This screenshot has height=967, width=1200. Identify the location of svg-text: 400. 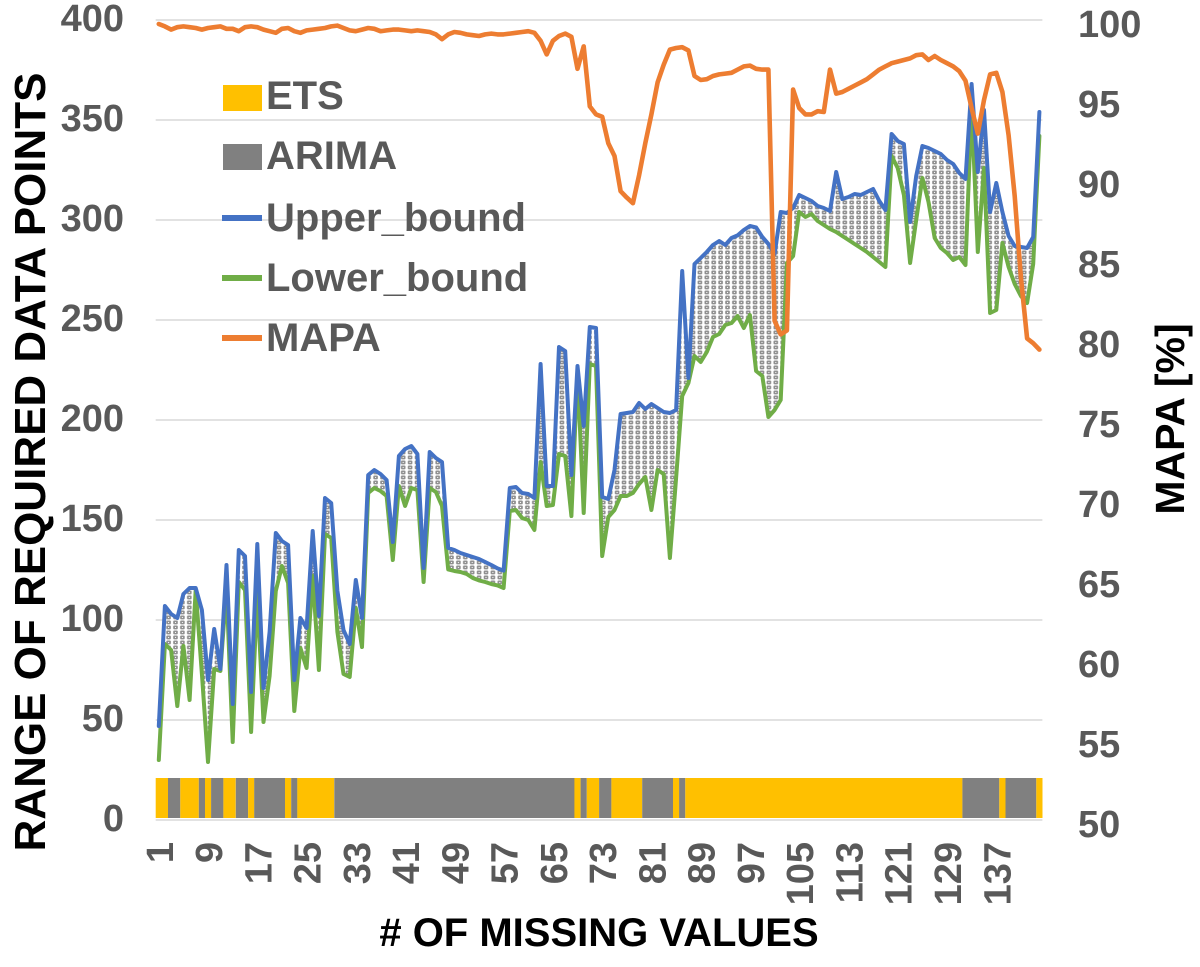
(92, 20).